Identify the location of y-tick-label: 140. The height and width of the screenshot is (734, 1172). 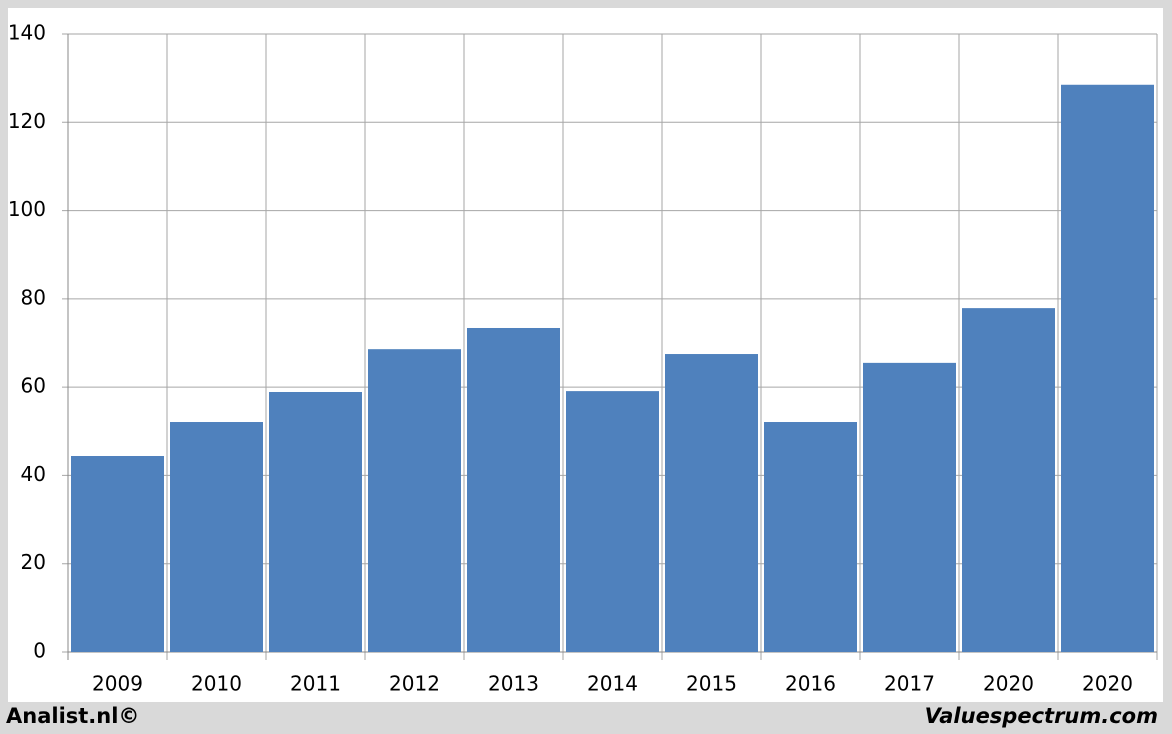
(27, 33).